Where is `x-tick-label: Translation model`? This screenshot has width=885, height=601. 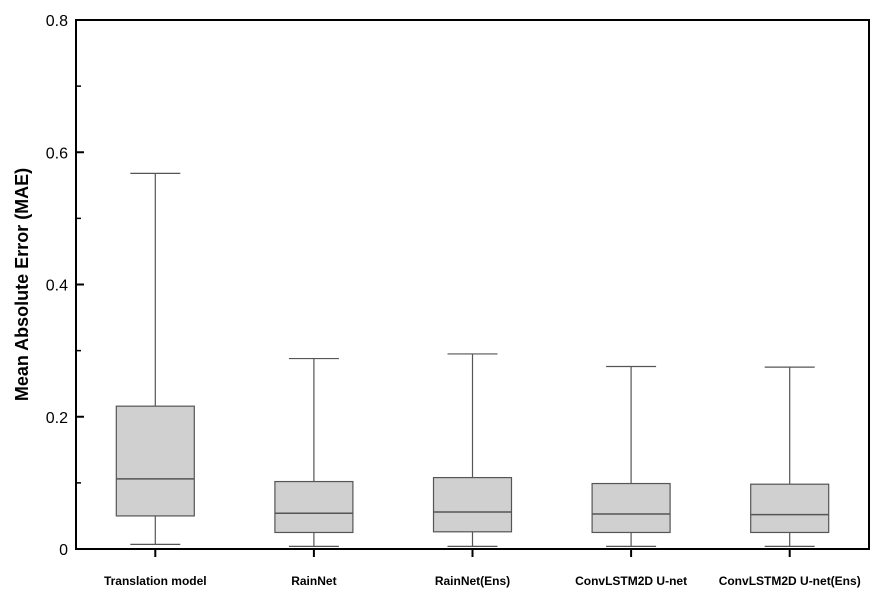 x-tick-label: Translation model is located at coordinates (155, 581).